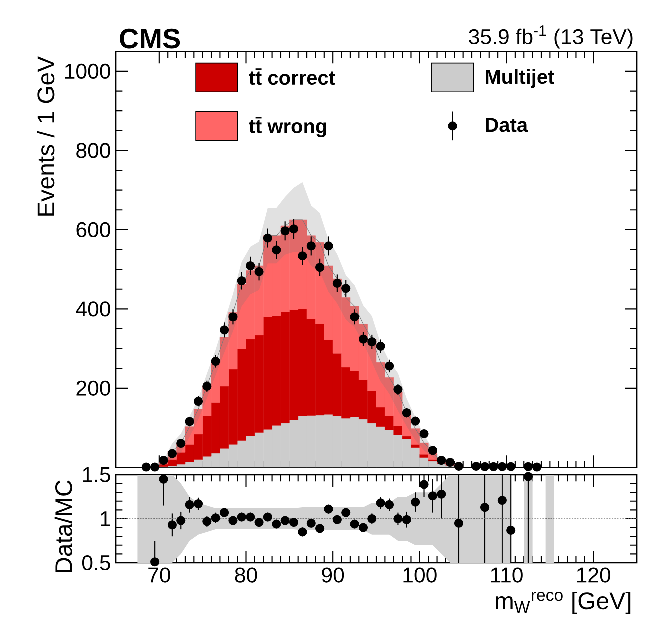  What do you see at coordinates (287, 127) in the screenshot?
I see `legend-label: tt̄ wrong` at bounding box center [287, 127].